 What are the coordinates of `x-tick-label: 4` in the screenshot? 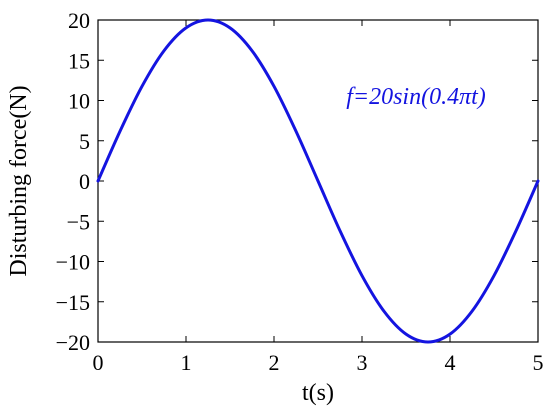 It's located at (450, 362).